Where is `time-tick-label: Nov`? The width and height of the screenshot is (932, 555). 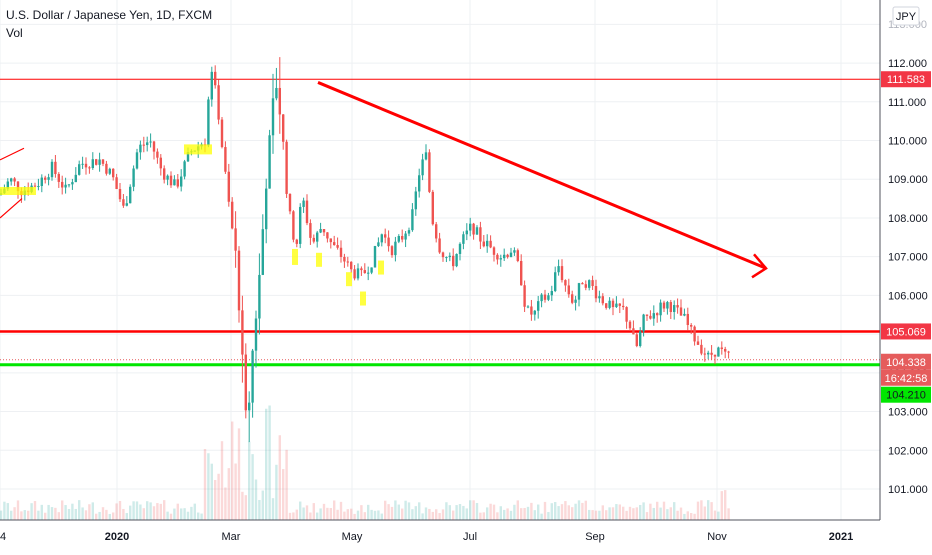
time-tick-label: Nov is located at coordinates (717, 537).